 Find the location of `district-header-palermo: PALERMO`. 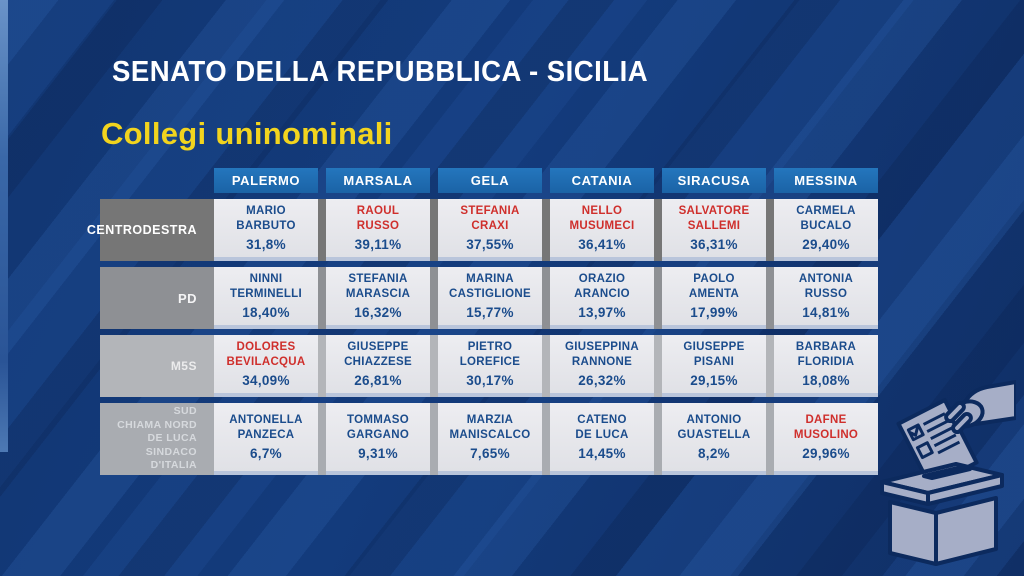

district-header-palermo: PALERMO is located at coordinates (266, 180).